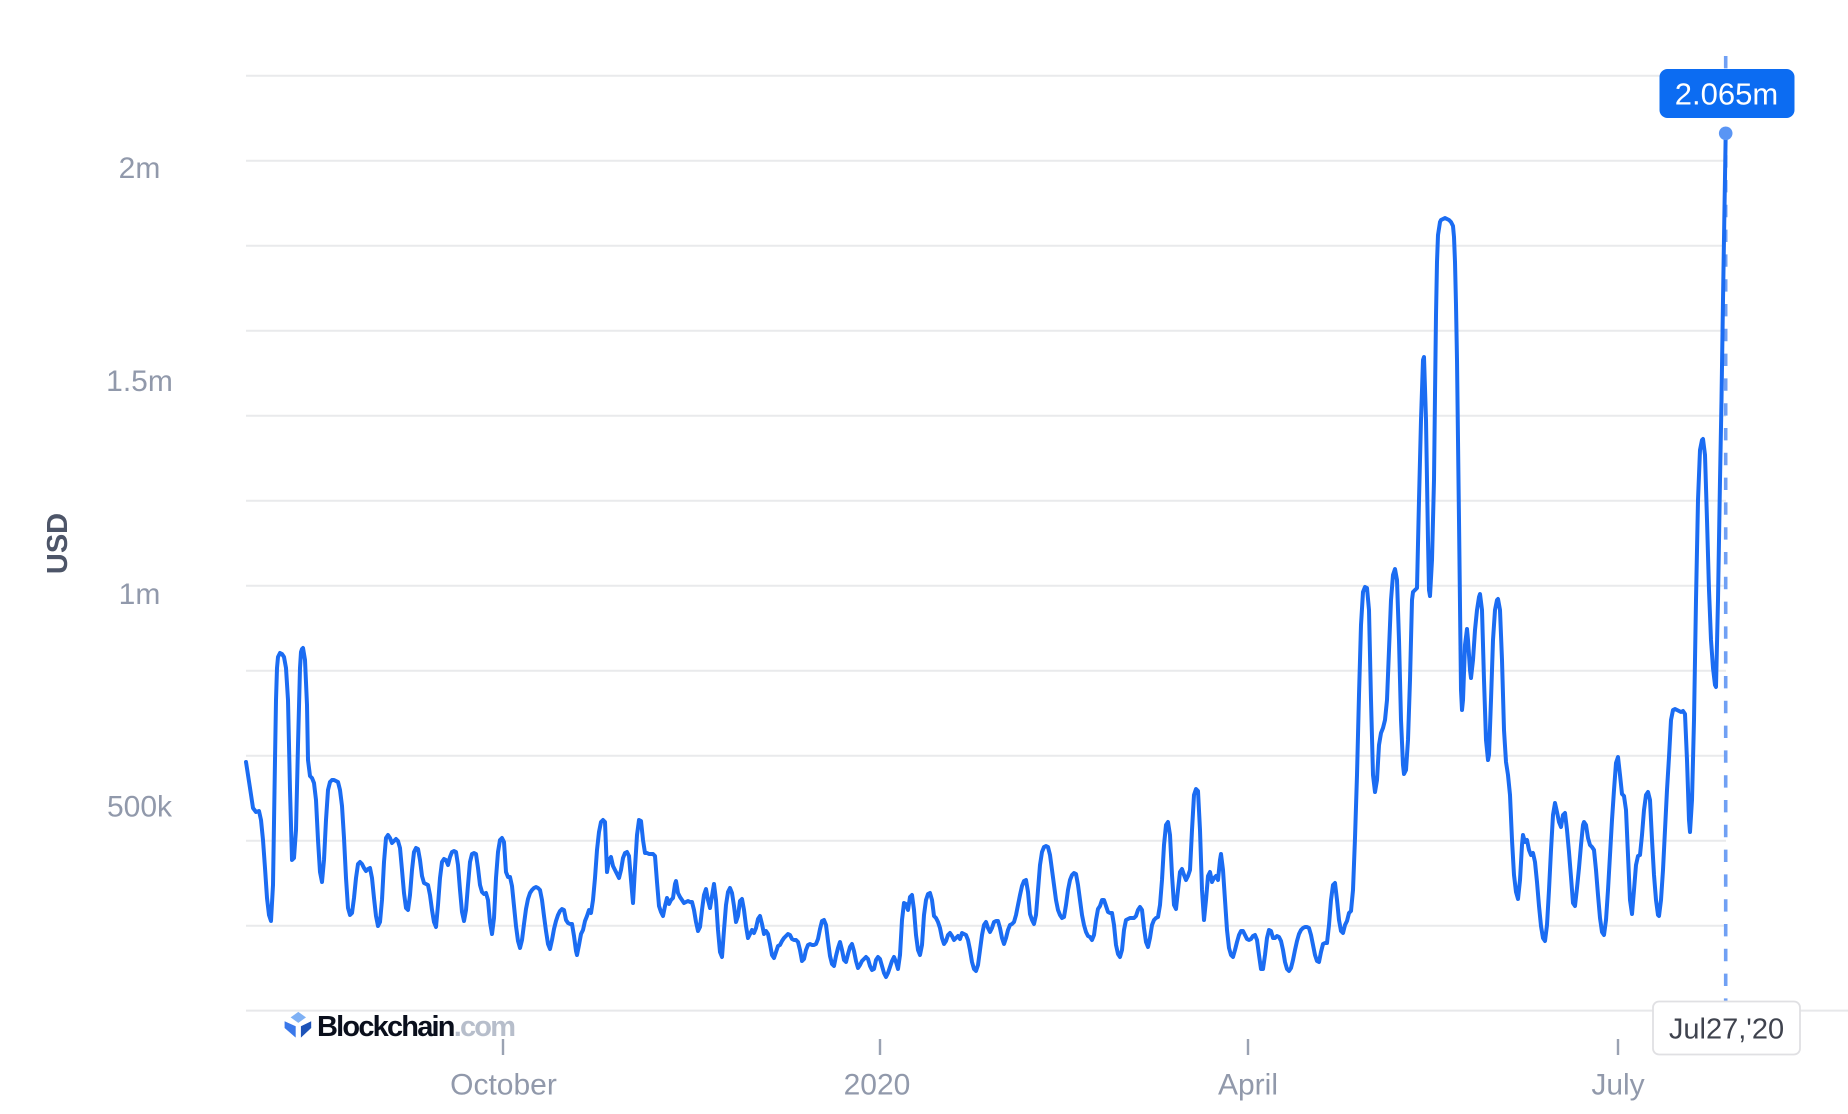 Image resolution: width=1848 pixels, height=1114 pixels. I want to click on svg-text: 2.065m, so click(1726, 94).